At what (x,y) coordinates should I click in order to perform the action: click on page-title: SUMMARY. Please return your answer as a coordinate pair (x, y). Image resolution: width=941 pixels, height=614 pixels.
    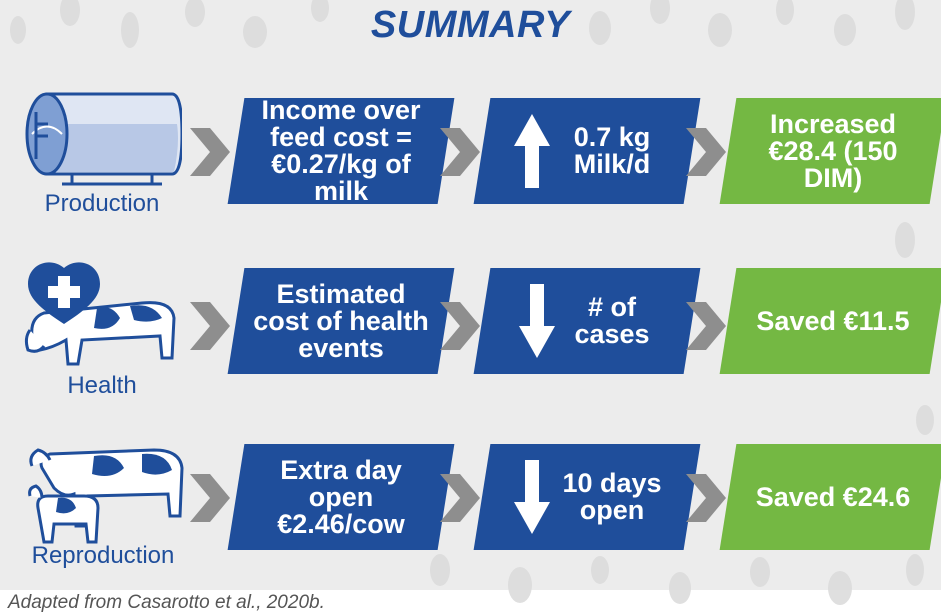
    Looking at the image, I should click on (470, 25).